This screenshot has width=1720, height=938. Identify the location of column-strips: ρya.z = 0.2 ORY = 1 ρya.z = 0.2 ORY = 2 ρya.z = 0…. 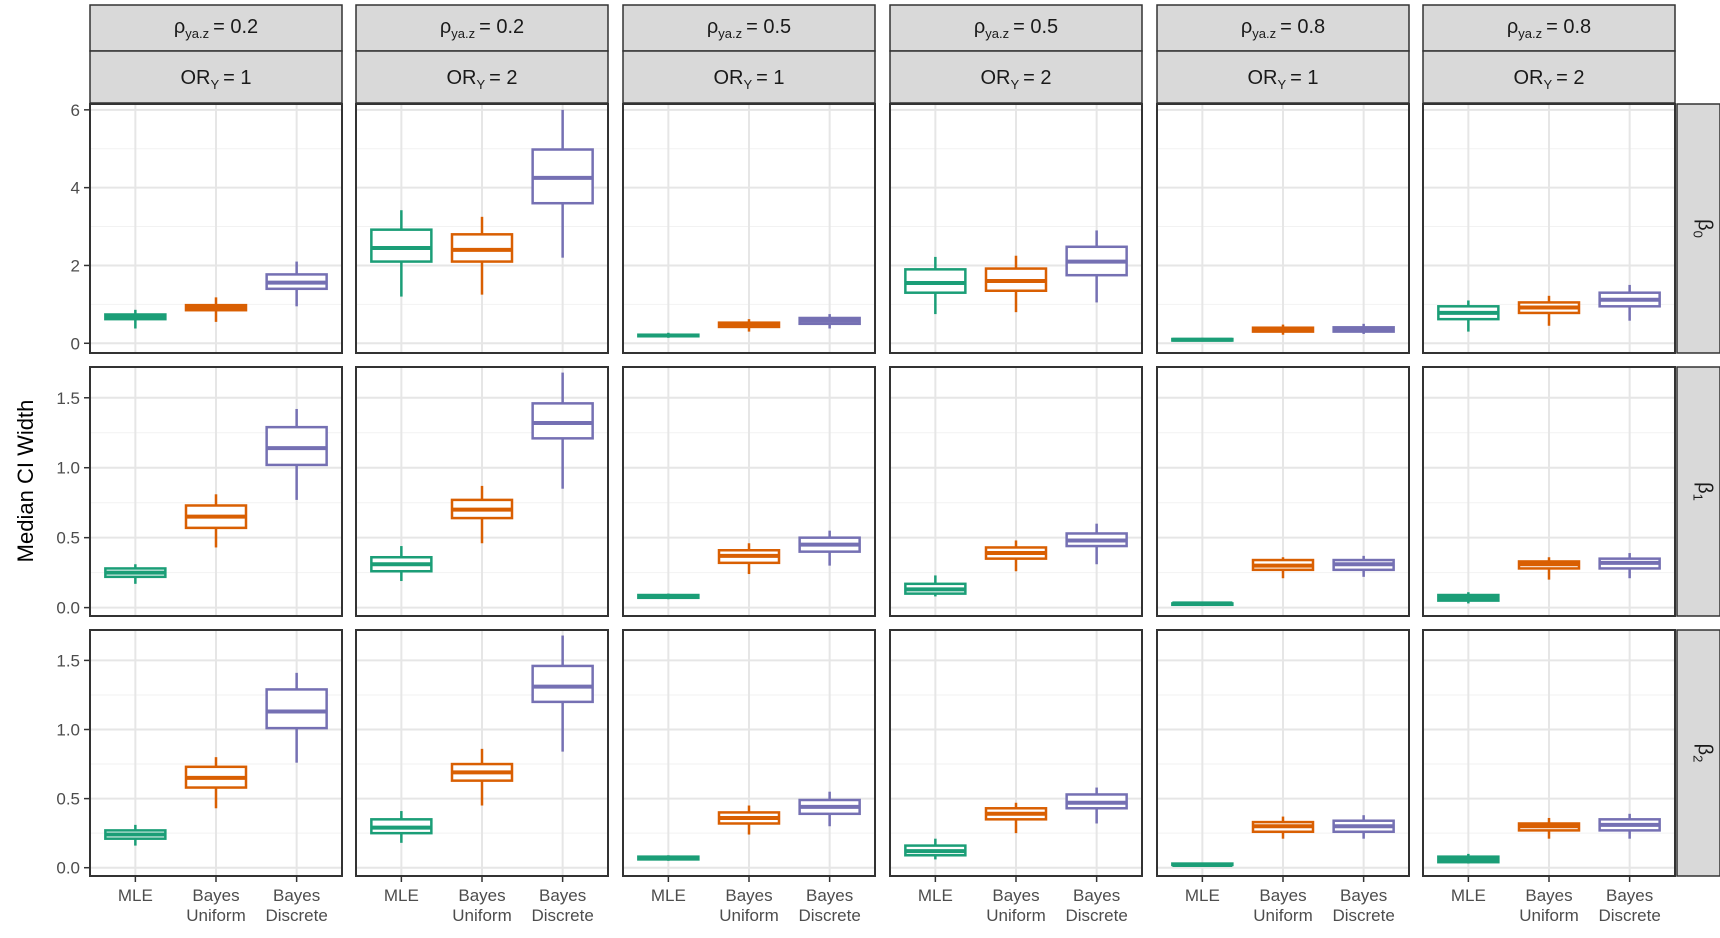
(882, 54).